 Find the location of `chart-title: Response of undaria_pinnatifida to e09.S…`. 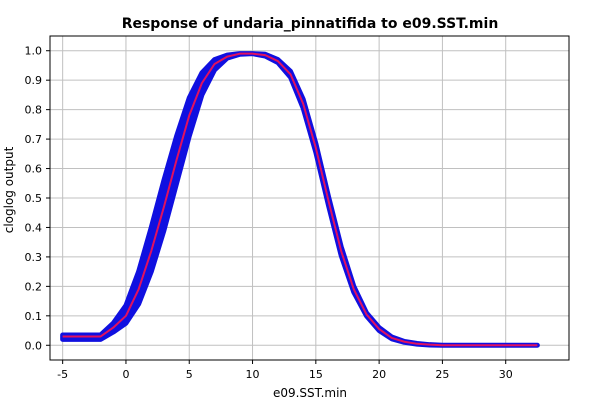

chart-title: Response of undaria_pinnatifida to e09.S… is located at coordinates (310, 24).